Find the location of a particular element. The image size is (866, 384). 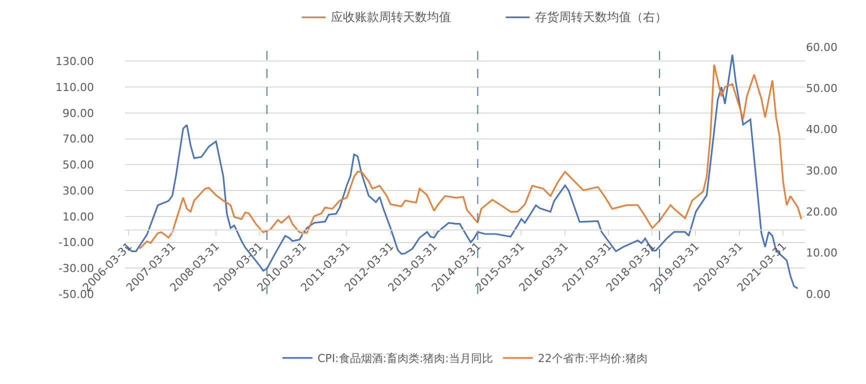

y2-tick-label: 20.00 is located at coordinates (822, 212).